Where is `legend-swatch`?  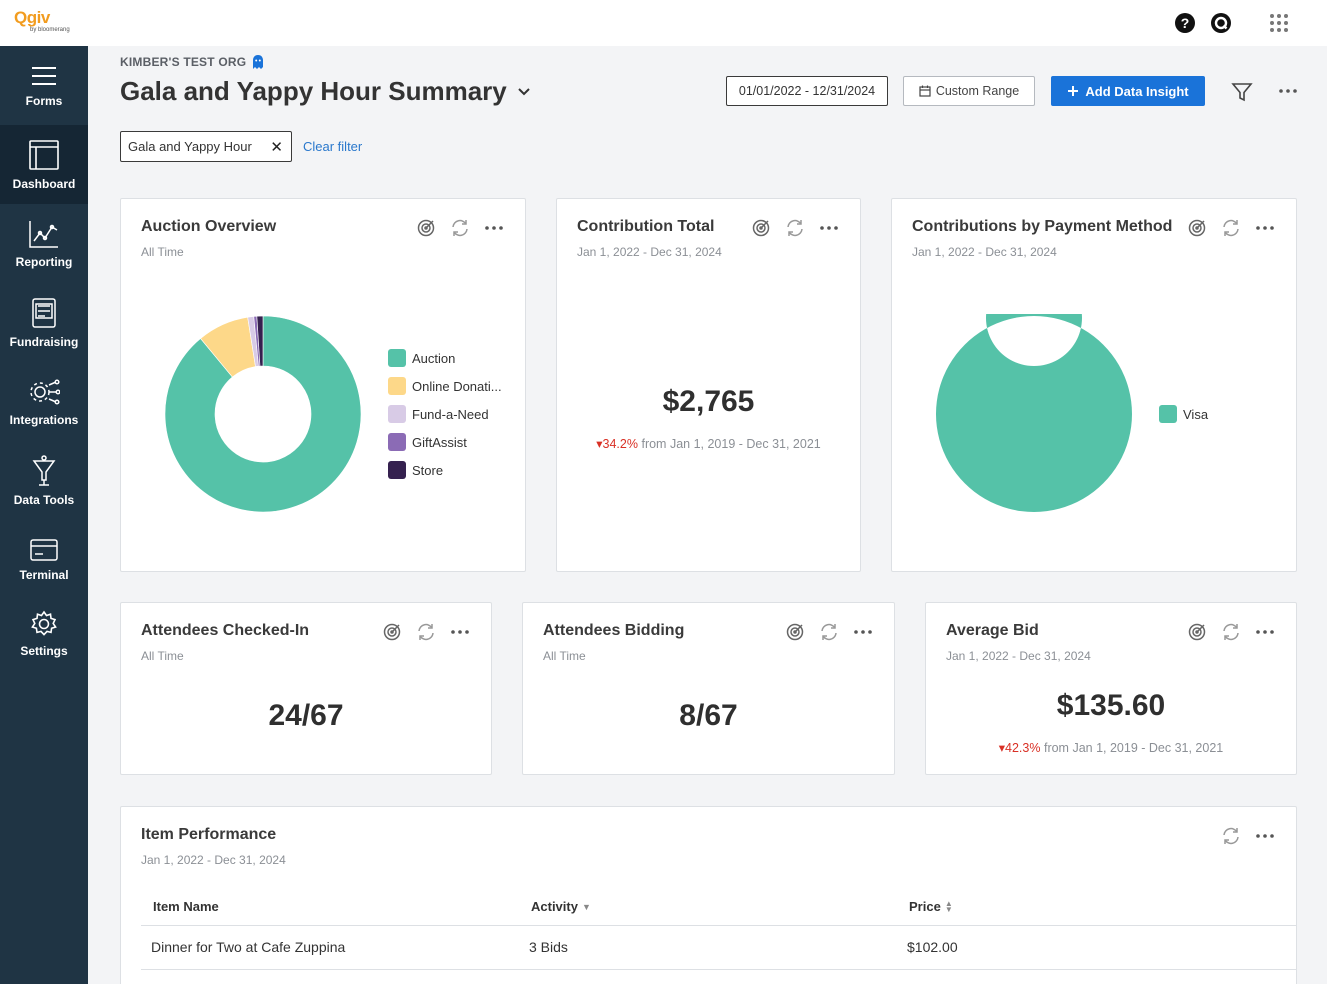 legend-swatch is located at coordinates (397, 442).